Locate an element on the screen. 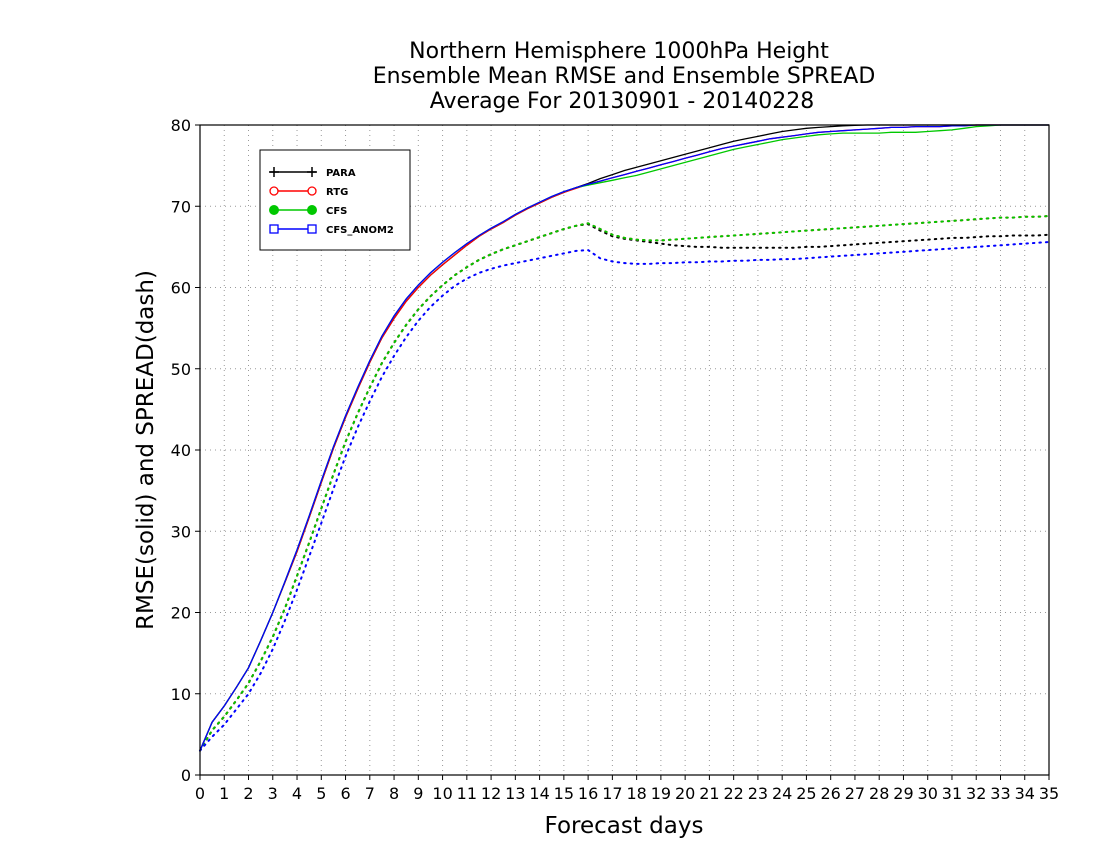 This screenshot has width=1100, height=850. x-tick-label: 17 is located at coordinates (612, 793).